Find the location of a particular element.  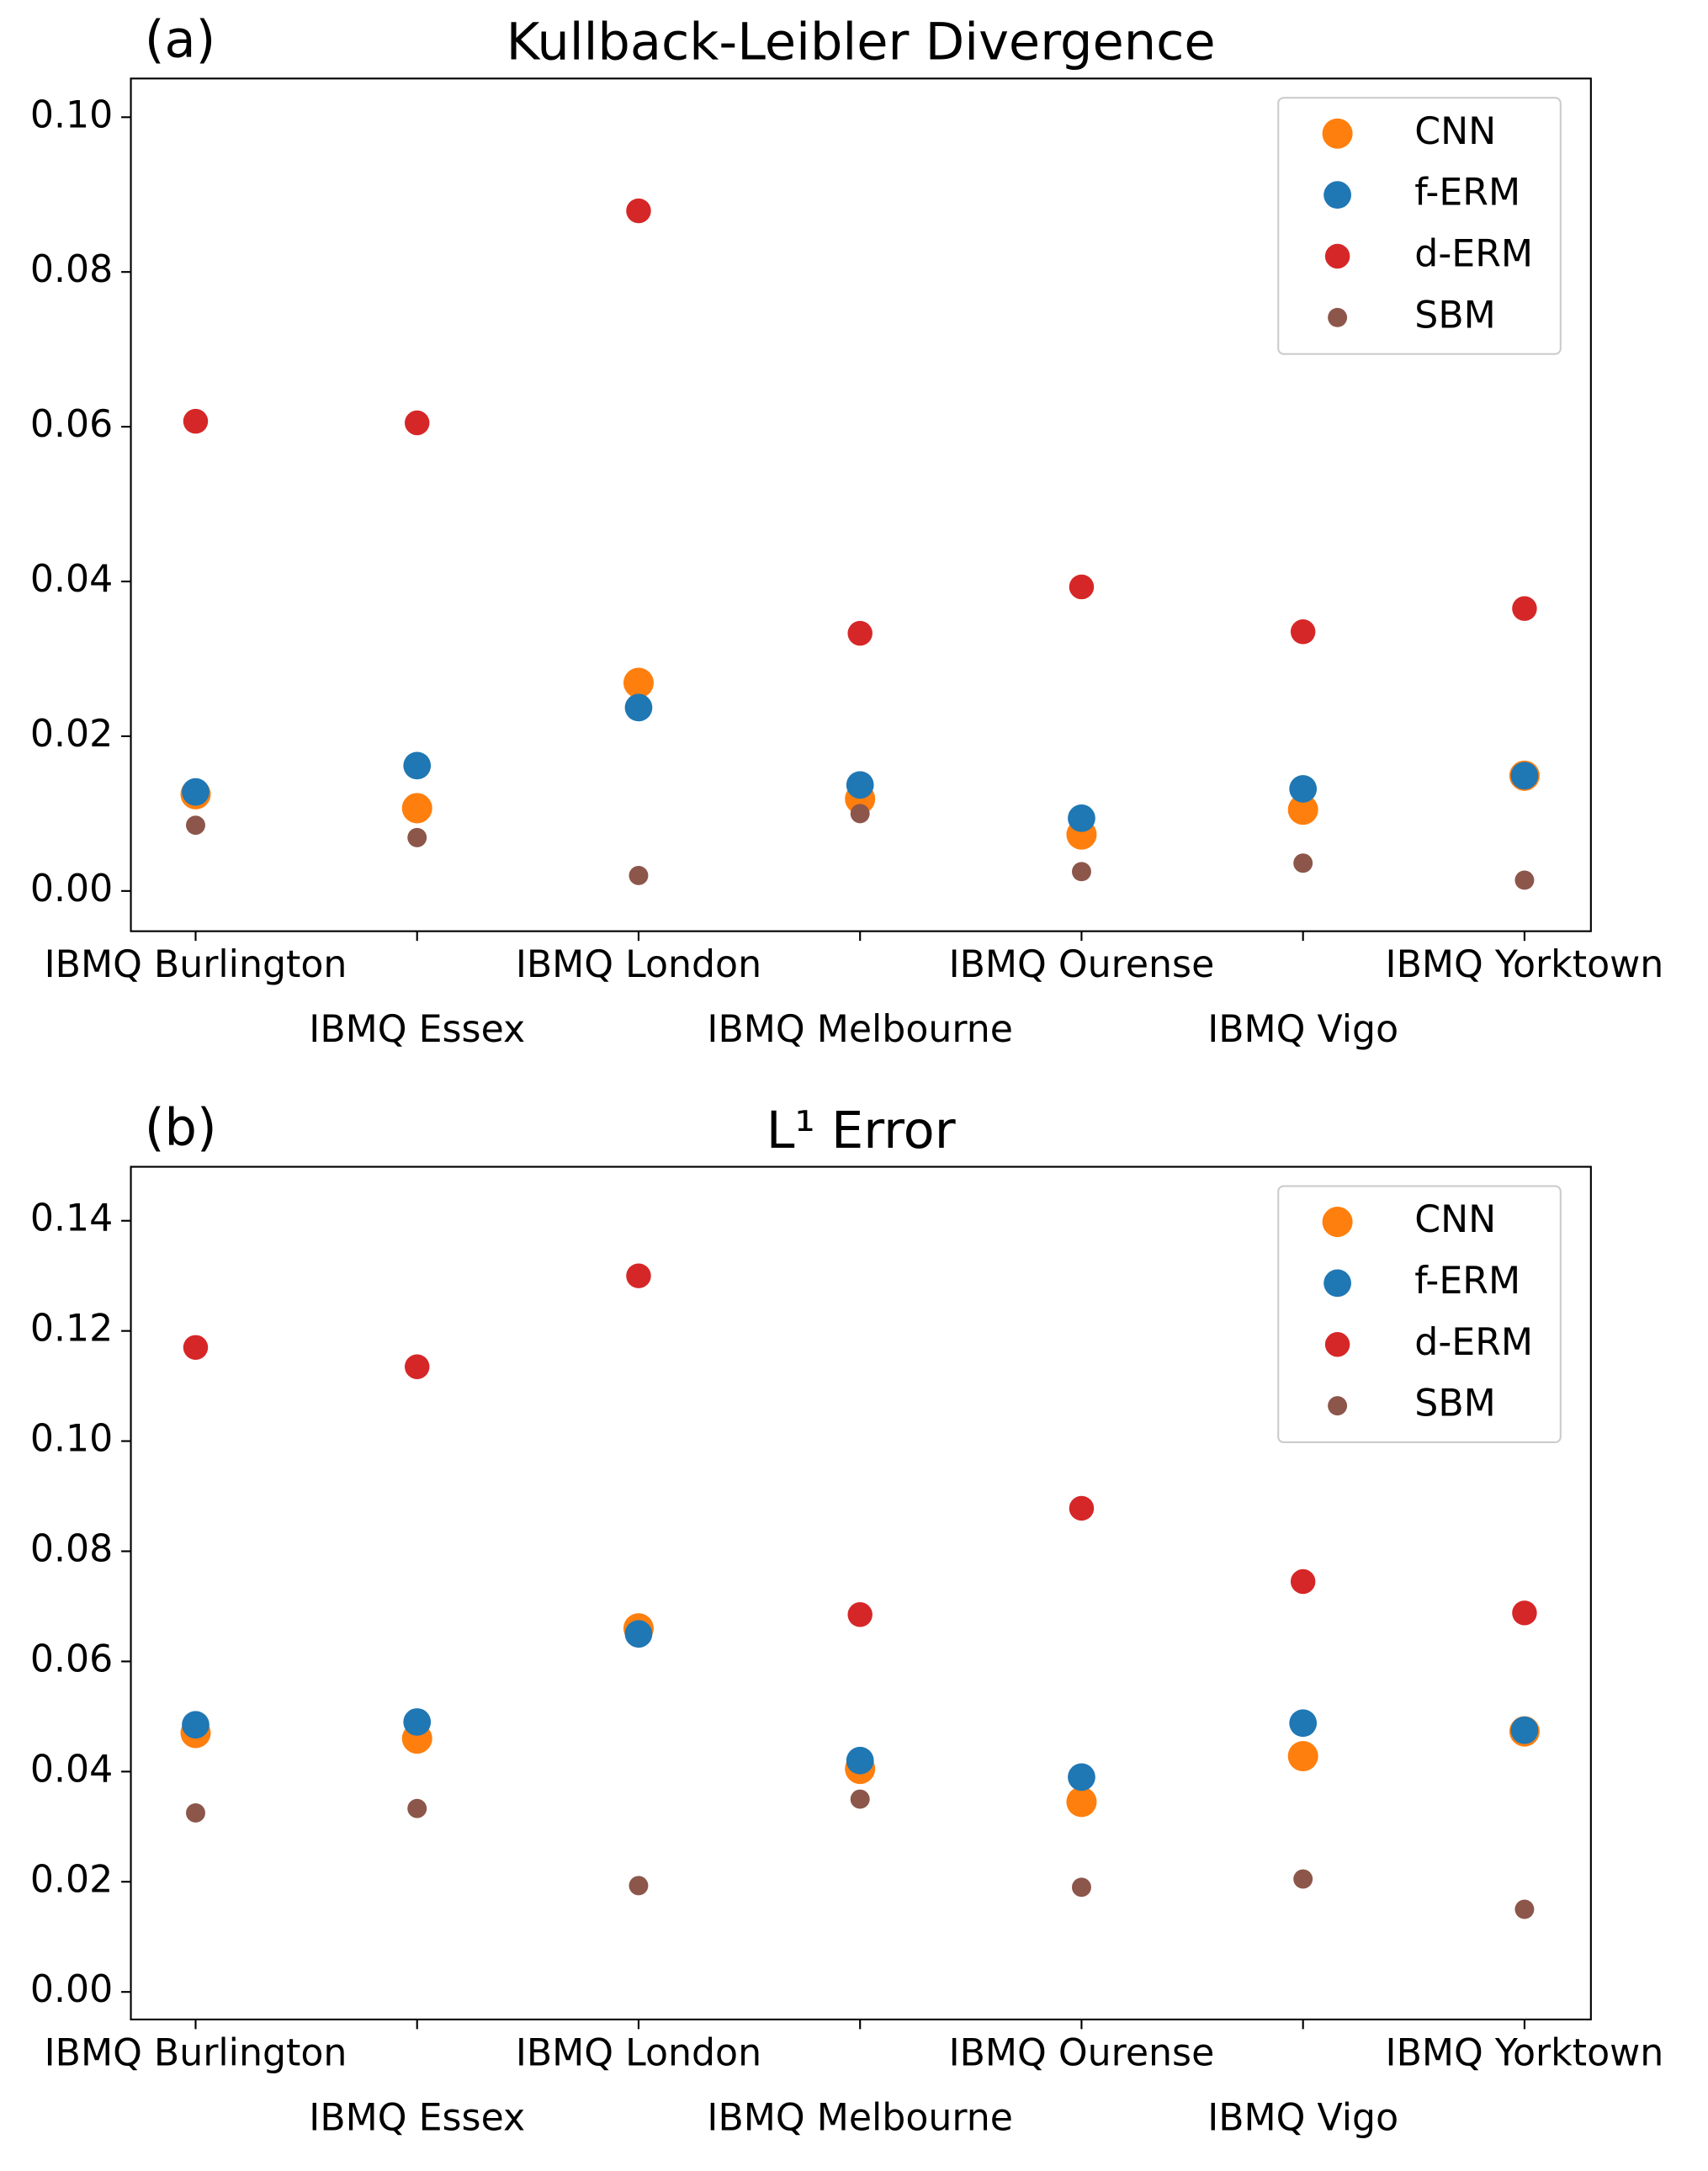

panel-label: (a) is located at coordinates (180, 39).